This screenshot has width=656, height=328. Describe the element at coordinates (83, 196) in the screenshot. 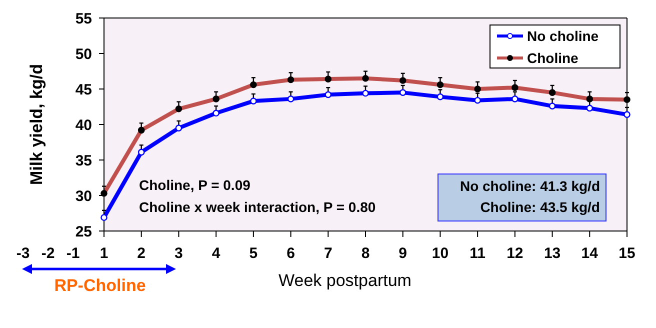

I see `y-tick-label: 30` at that location.